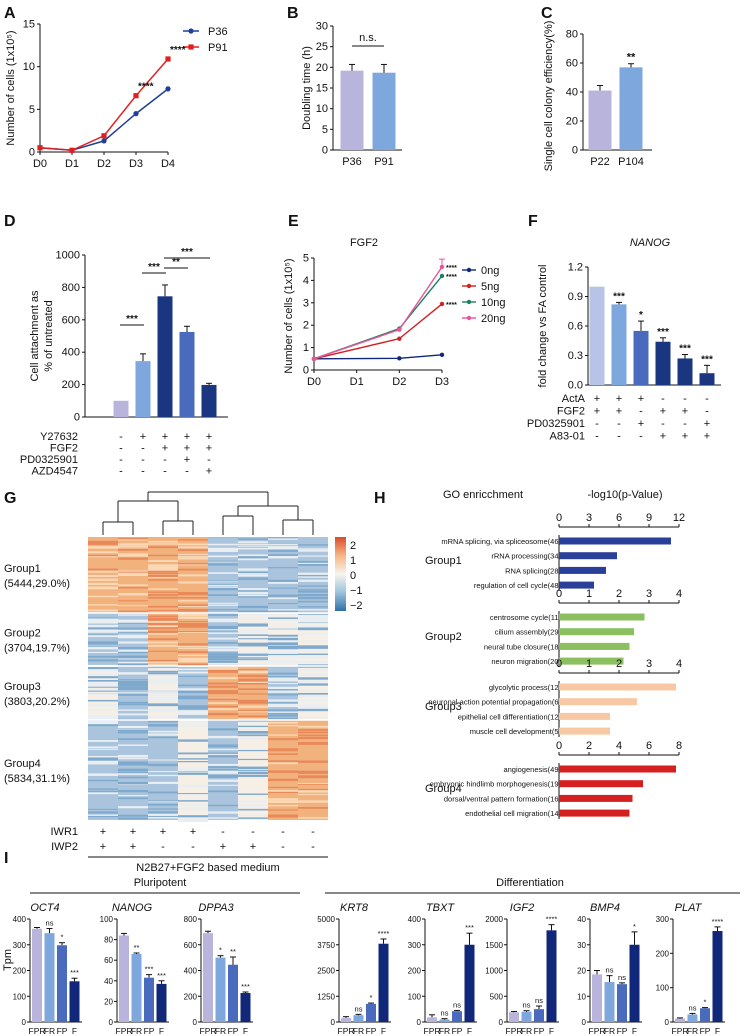  Describe the element at coordinates (10, 498) in the screenshot. I see `panel-label-G: G` at that location.